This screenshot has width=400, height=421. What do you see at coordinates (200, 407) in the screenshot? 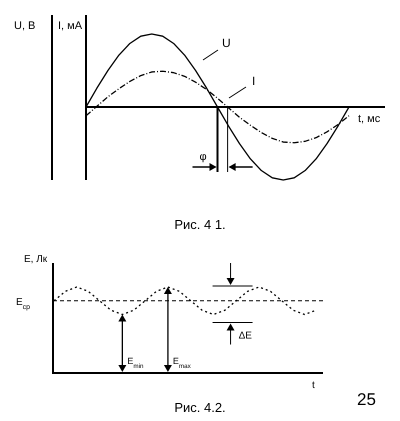
I see `text: Рис. 4.2.` at bounding box center [200, 407].